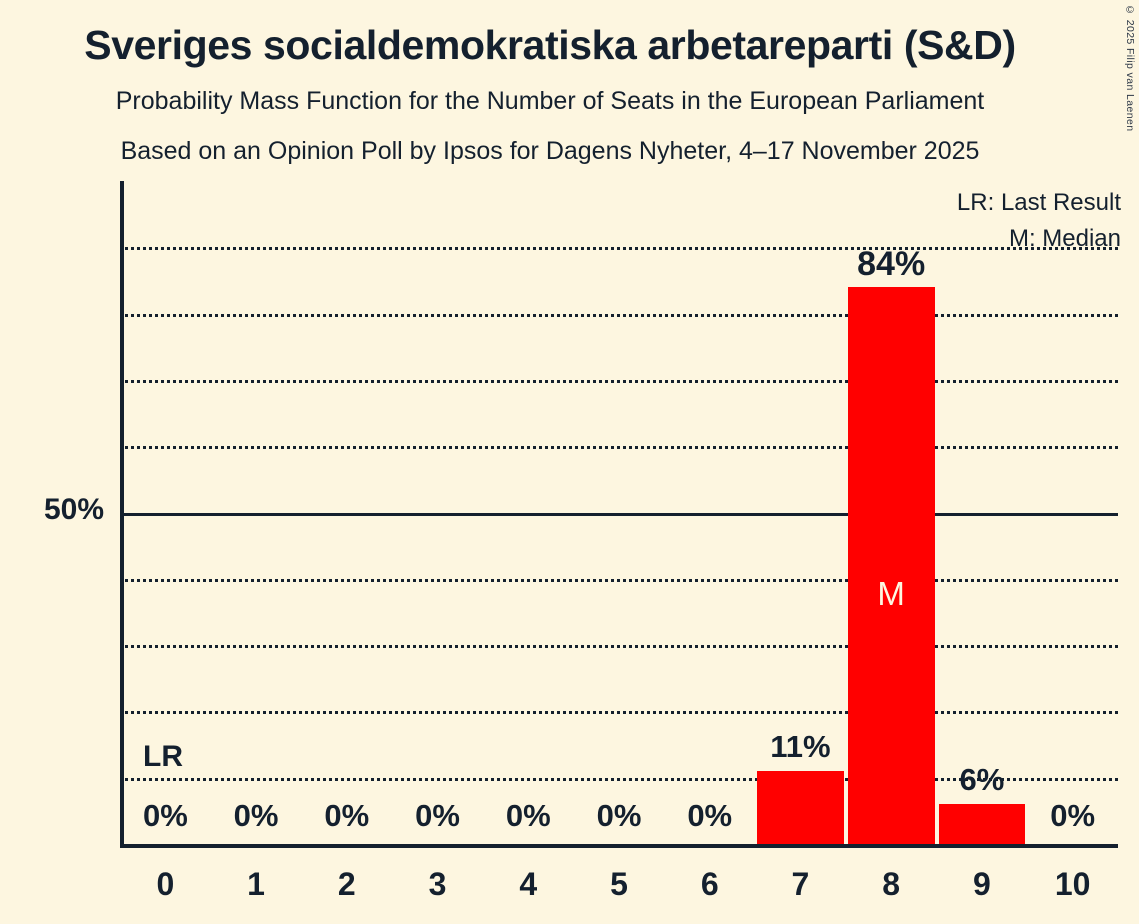 The image size is (1139, 924). I want to click on x-tick-label-7: 7, so click(800, 884).